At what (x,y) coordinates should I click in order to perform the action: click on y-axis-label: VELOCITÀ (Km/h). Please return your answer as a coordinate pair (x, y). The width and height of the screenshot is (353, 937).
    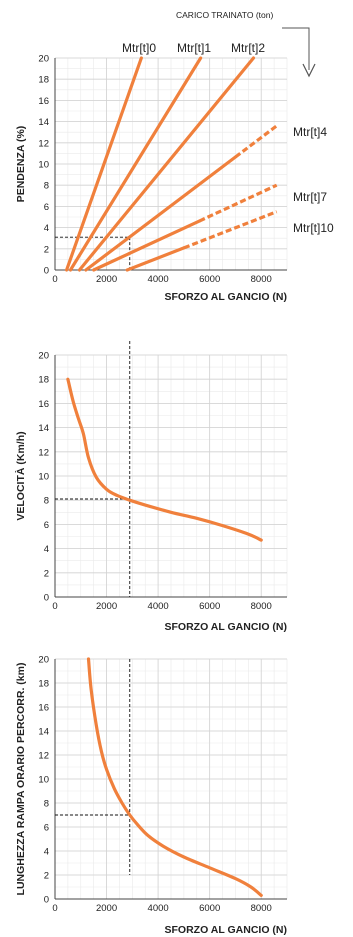
    Looking at the image, I should click on (20, 475).